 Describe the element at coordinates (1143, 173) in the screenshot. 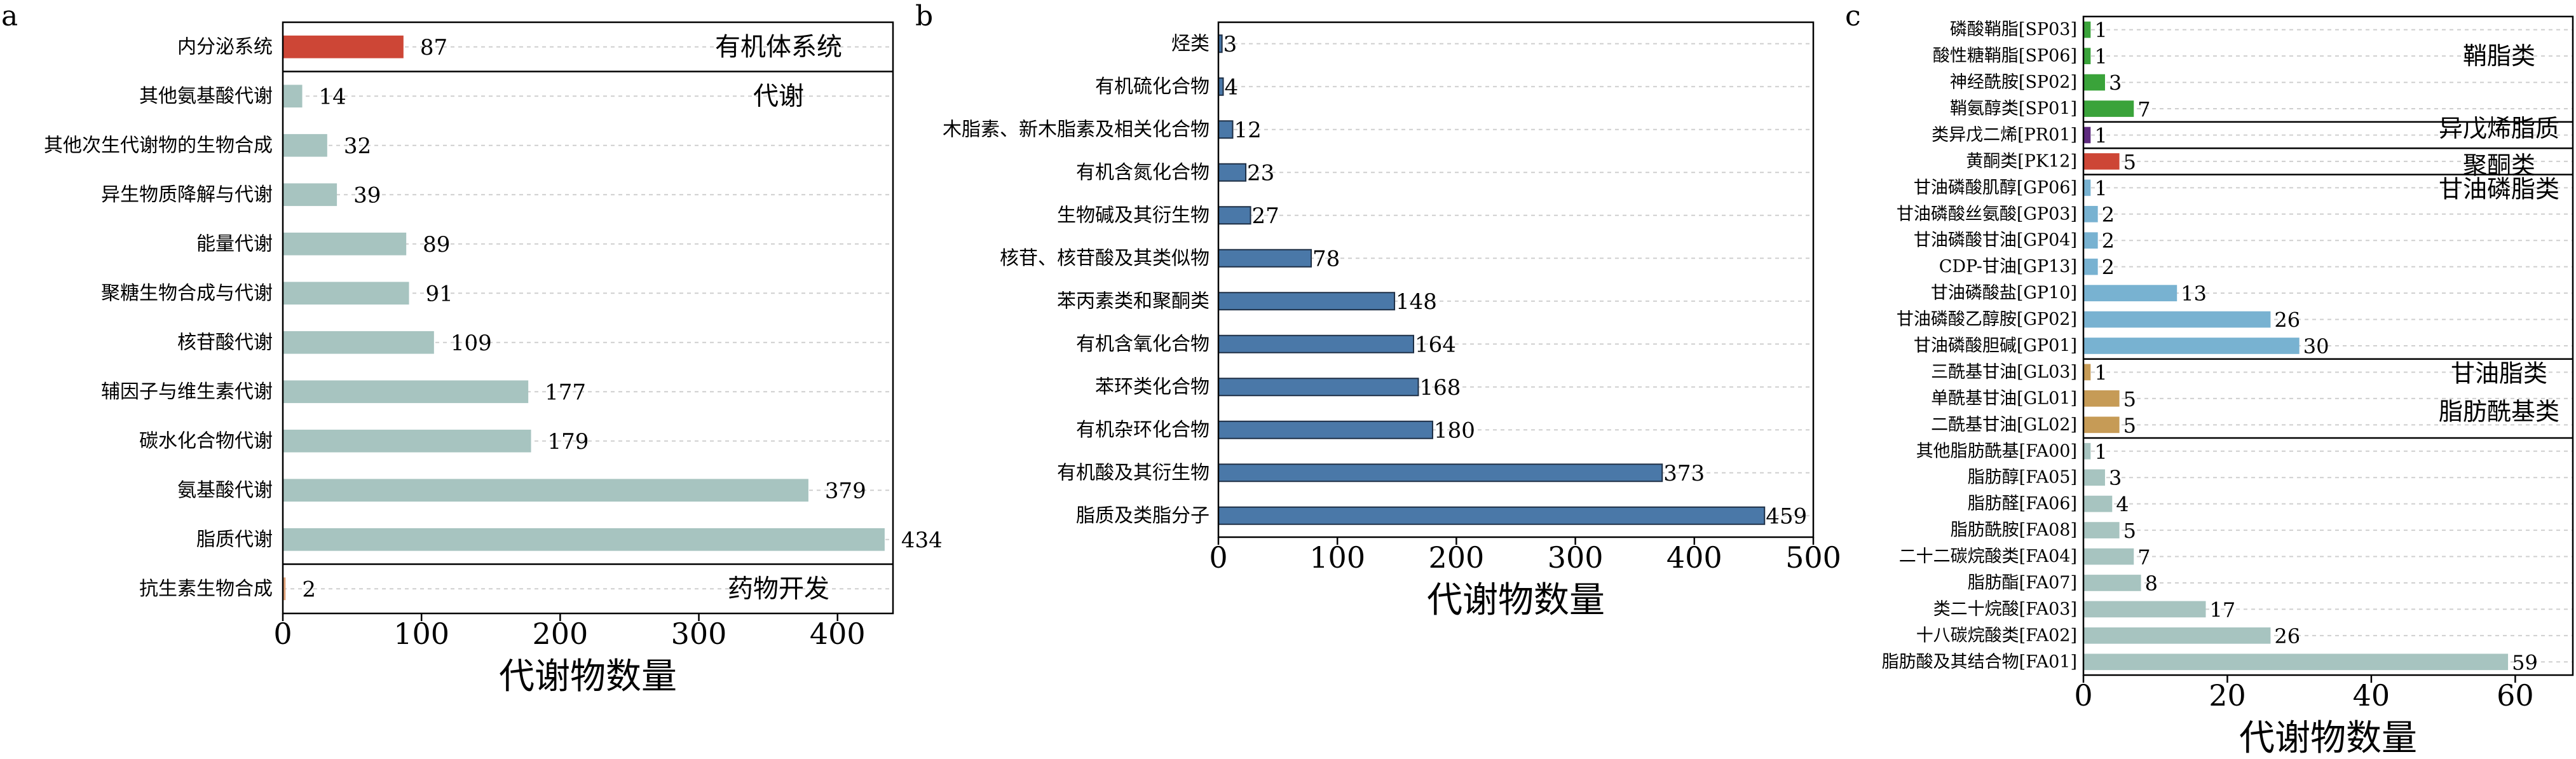

I see `chart-b-category-label: 有机含氮化合物` at that location.